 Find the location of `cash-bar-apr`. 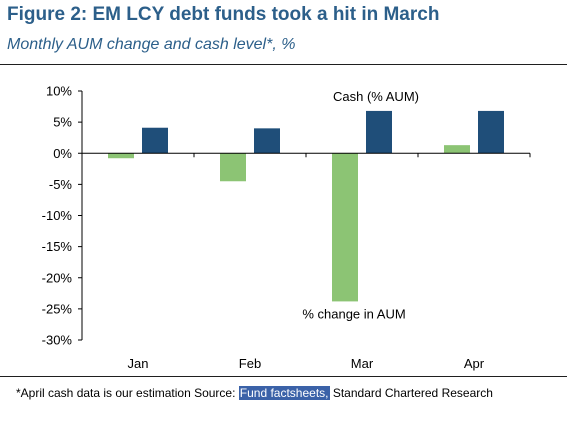

cash-bar-apr is located at coordinates (491, 132).